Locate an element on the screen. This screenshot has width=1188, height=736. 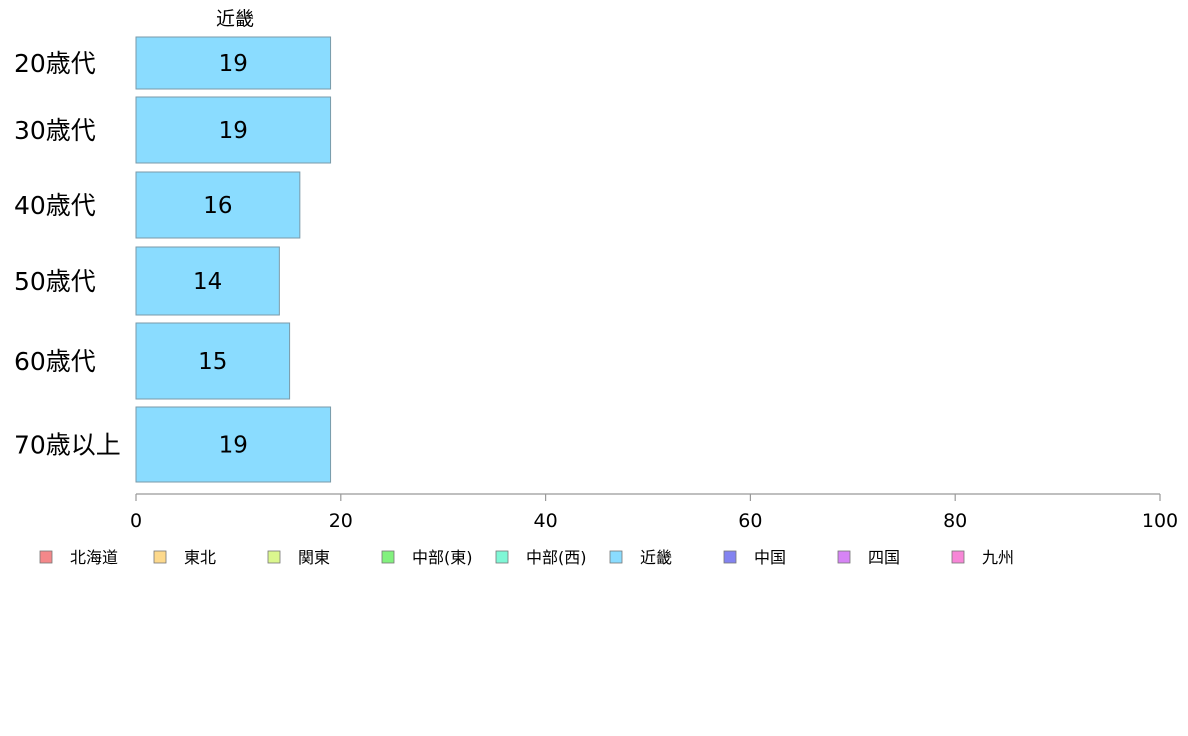
x-tick-label: 60 is located at coordinates (750, 521).